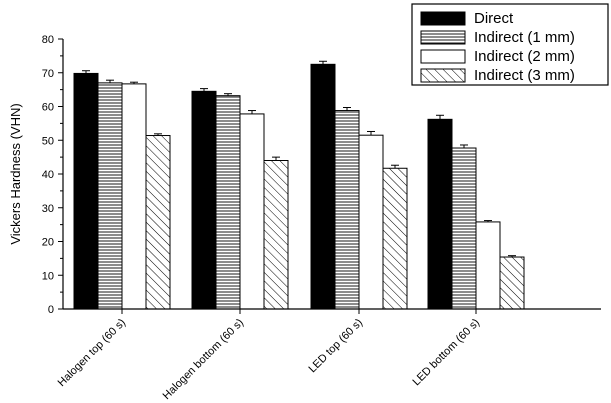 This screenshot has width=611, height=403. I want to click on y-tick-label: 70, so click(48, 74).